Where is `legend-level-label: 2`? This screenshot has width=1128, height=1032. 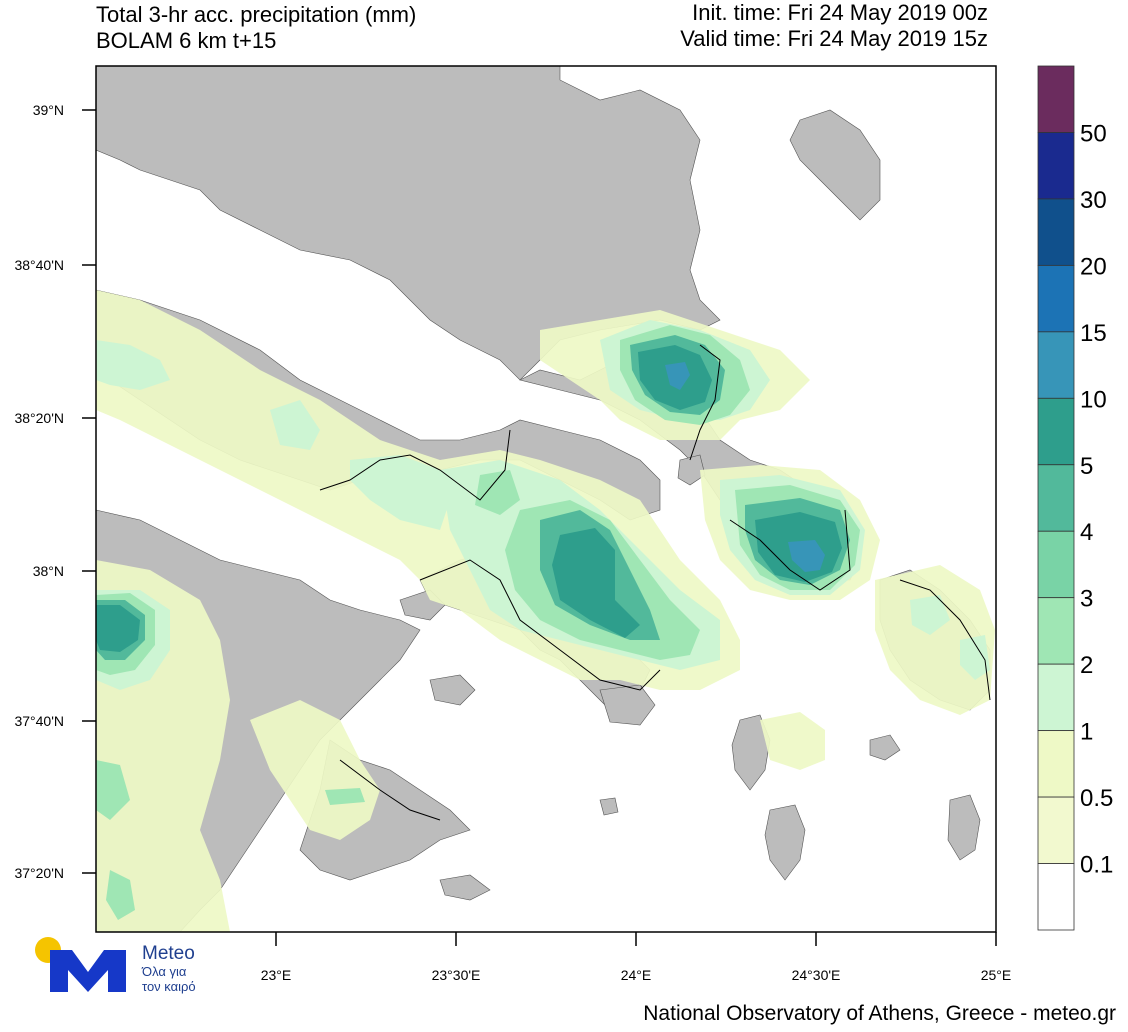 legend-level-label: 2 is located at coordinates (1086, 665).